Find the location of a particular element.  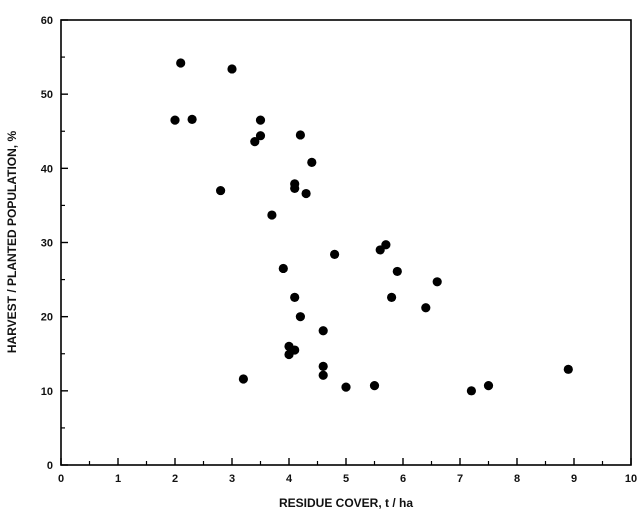

x-axis-title: RESIDUE COVER, t / ha is located at coordinates (346, 503).